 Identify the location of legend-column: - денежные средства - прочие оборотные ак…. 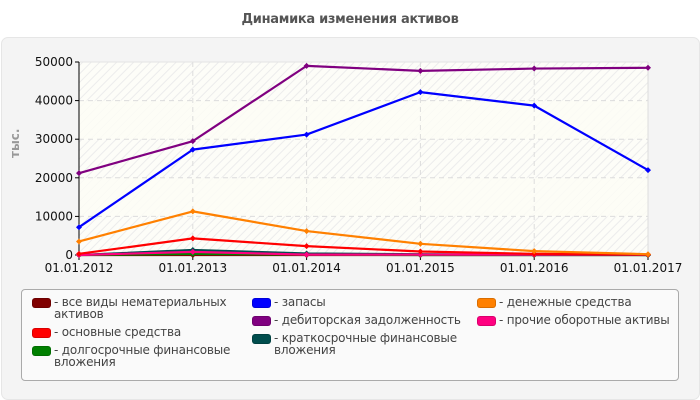
(577, 314).